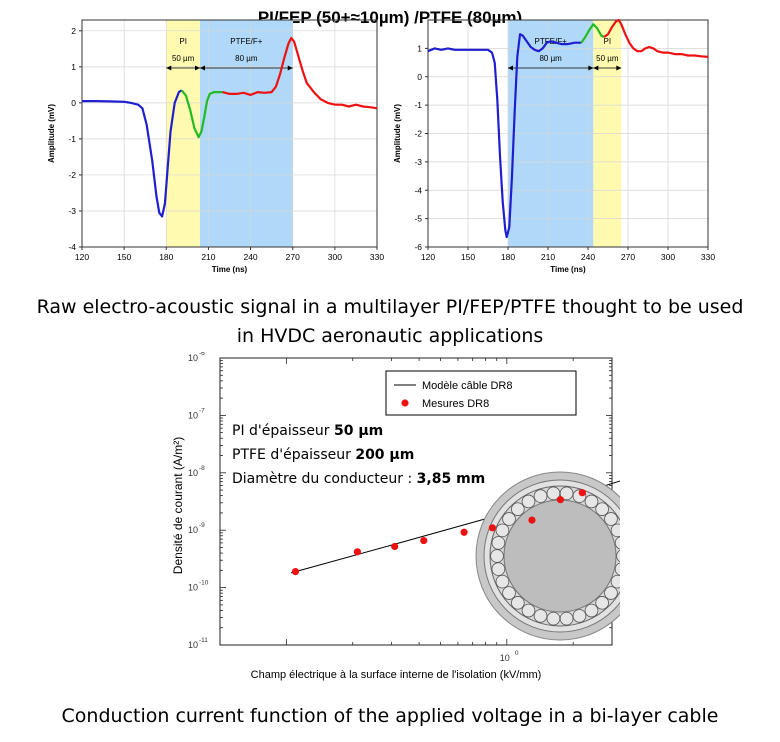 Image resolution: width=780 pixels, height=742 pixels. What do you see at coordinates (229, 133) in the screenshot?
I see `plot-frame` at bounding box center [229, 133].